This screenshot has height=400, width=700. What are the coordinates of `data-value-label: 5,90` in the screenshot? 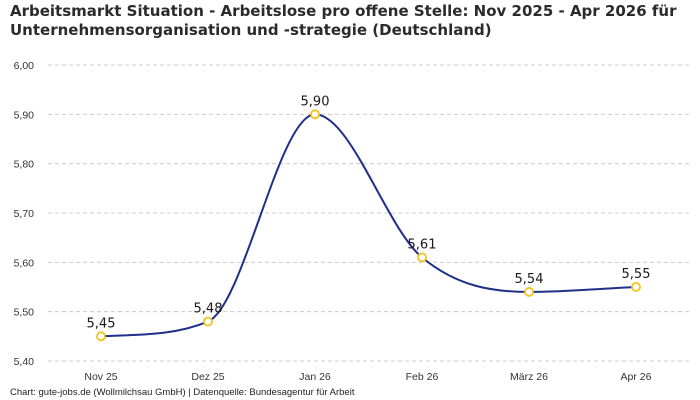 It's located at (315, 101).